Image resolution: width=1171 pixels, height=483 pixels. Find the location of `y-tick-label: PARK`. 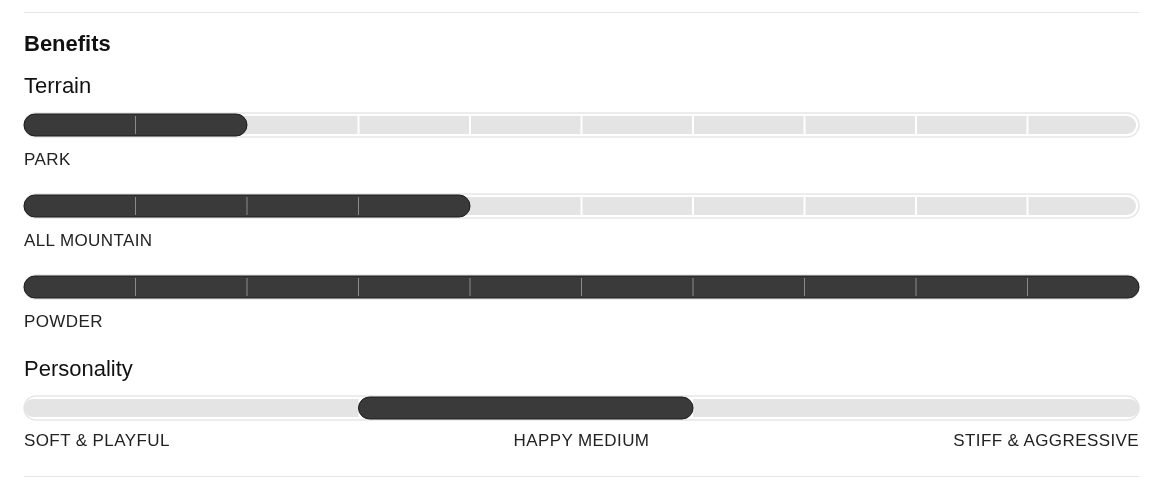

y-tick-label: PARK is located at coordinates (47, 159).